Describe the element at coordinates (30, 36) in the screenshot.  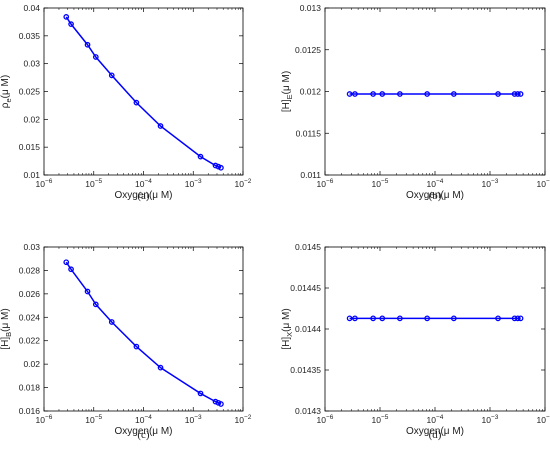
I see `y-tick-label: 0.035` at that location.